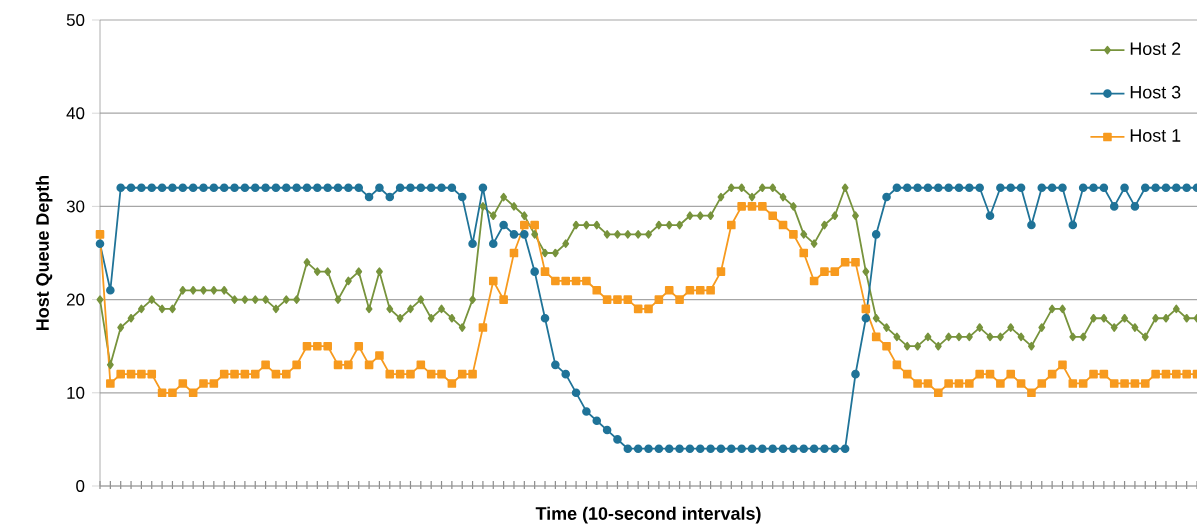 This screenshot has height=531, width=1197. What do you see at coordinates (1155, 92) in the screenshot?
I see `legend-label: Host 3` at bounding box center [1155, 92].